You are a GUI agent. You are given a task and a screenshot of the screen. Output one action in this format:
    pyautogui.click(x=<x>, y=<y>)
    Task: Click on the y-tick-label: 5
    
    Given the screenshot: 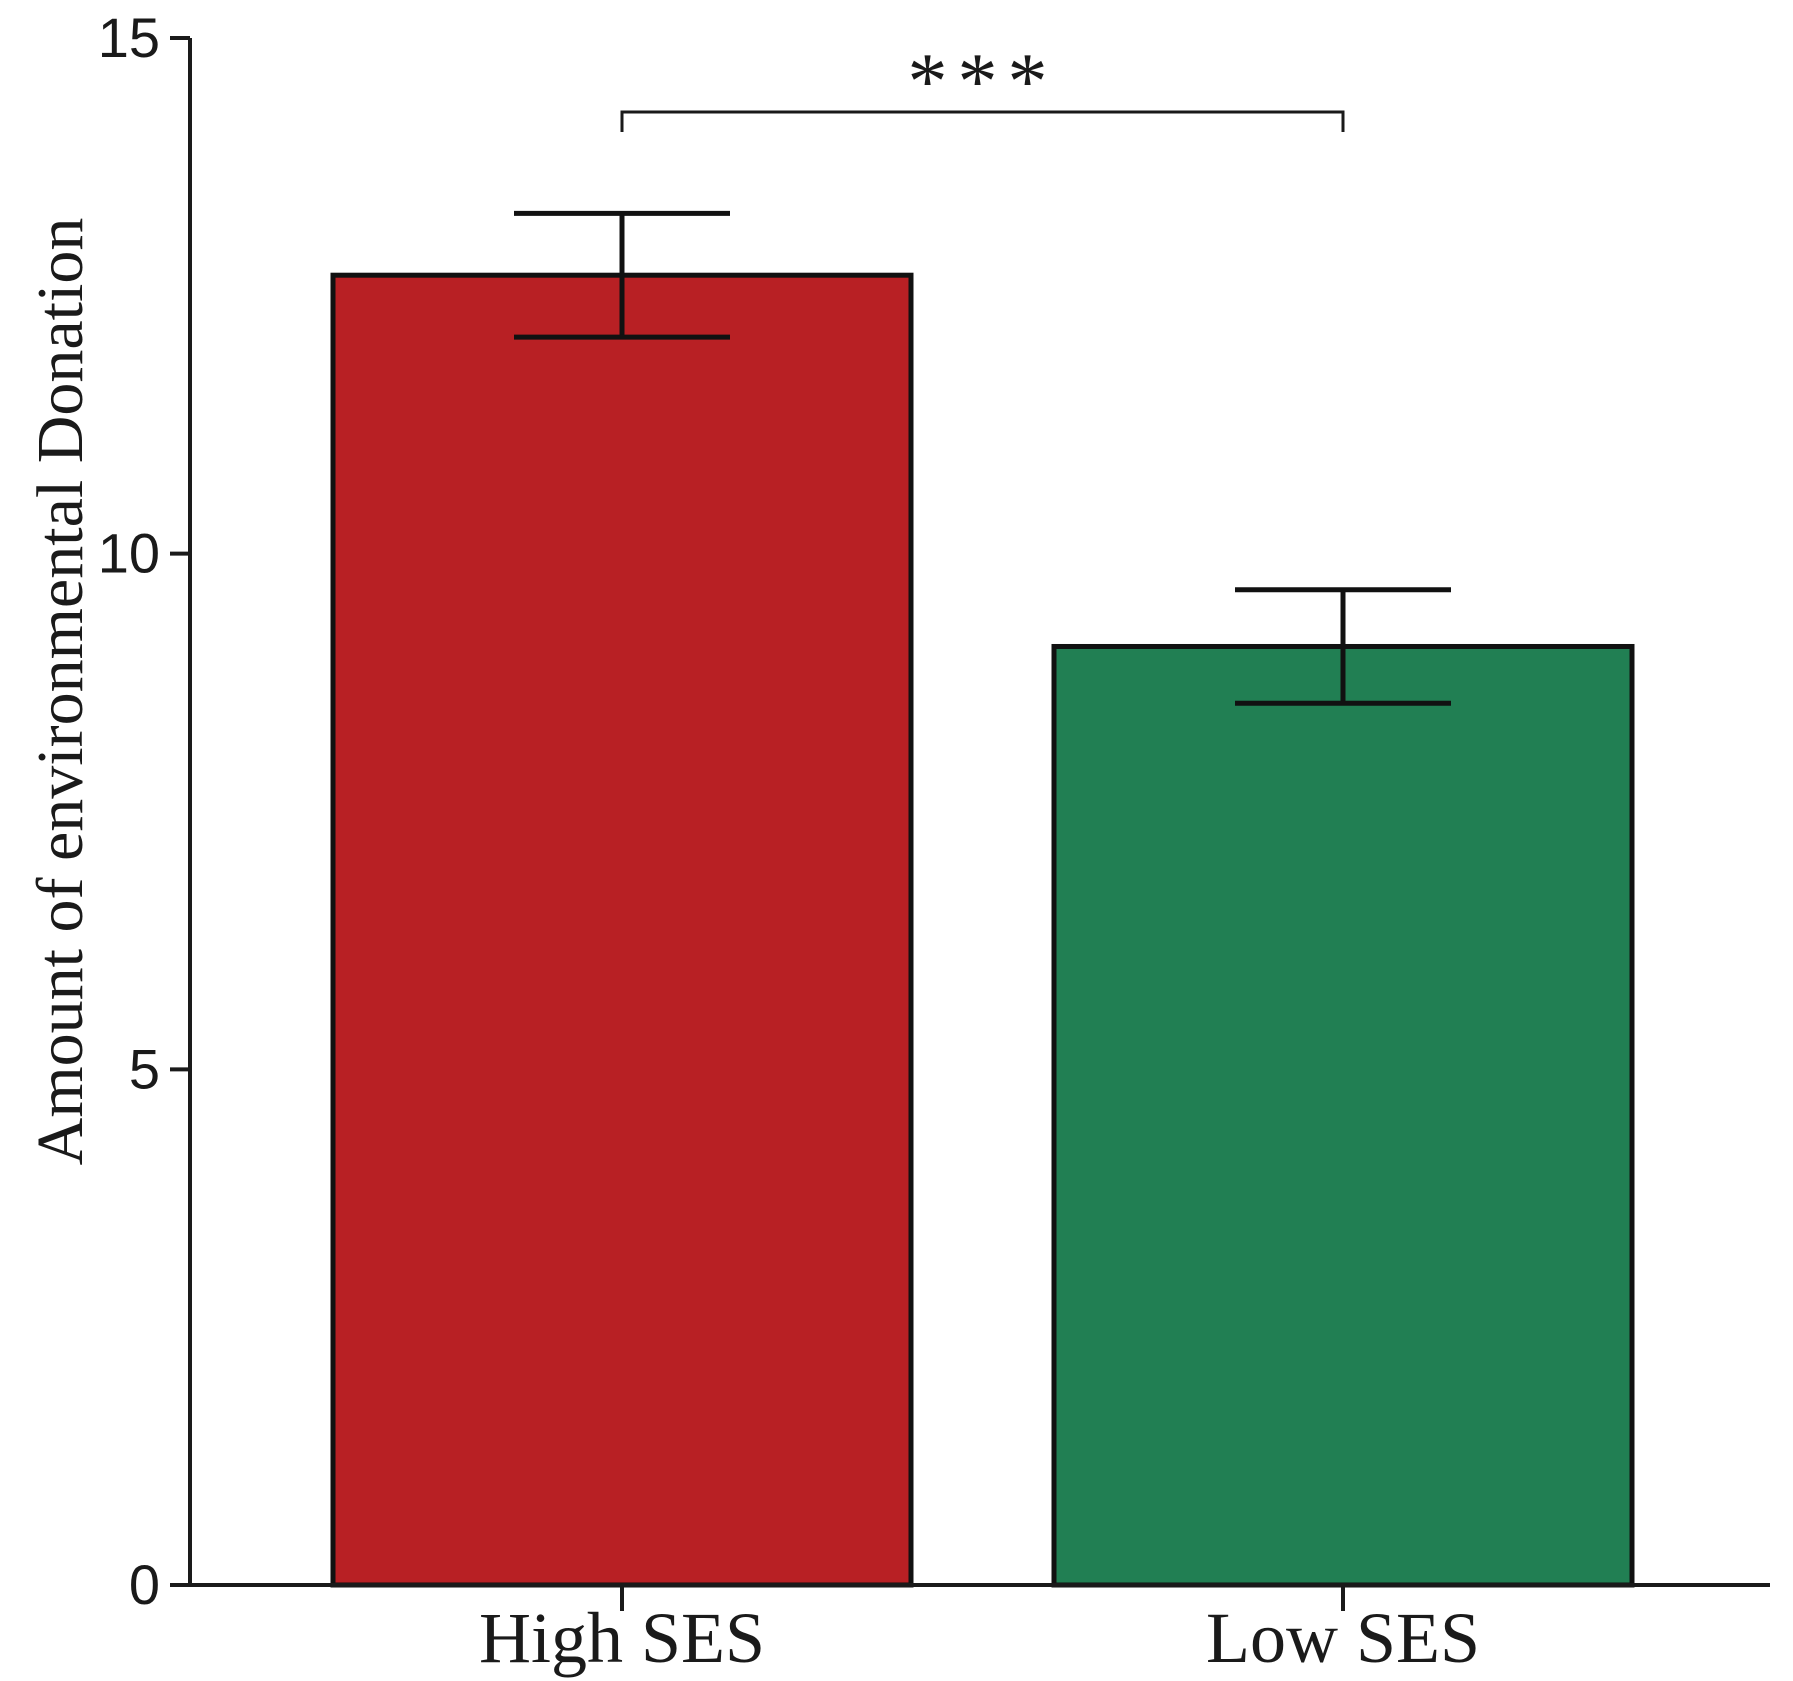 What is the action you would take?
    pyautogui.click(x=144, y=1068)
    